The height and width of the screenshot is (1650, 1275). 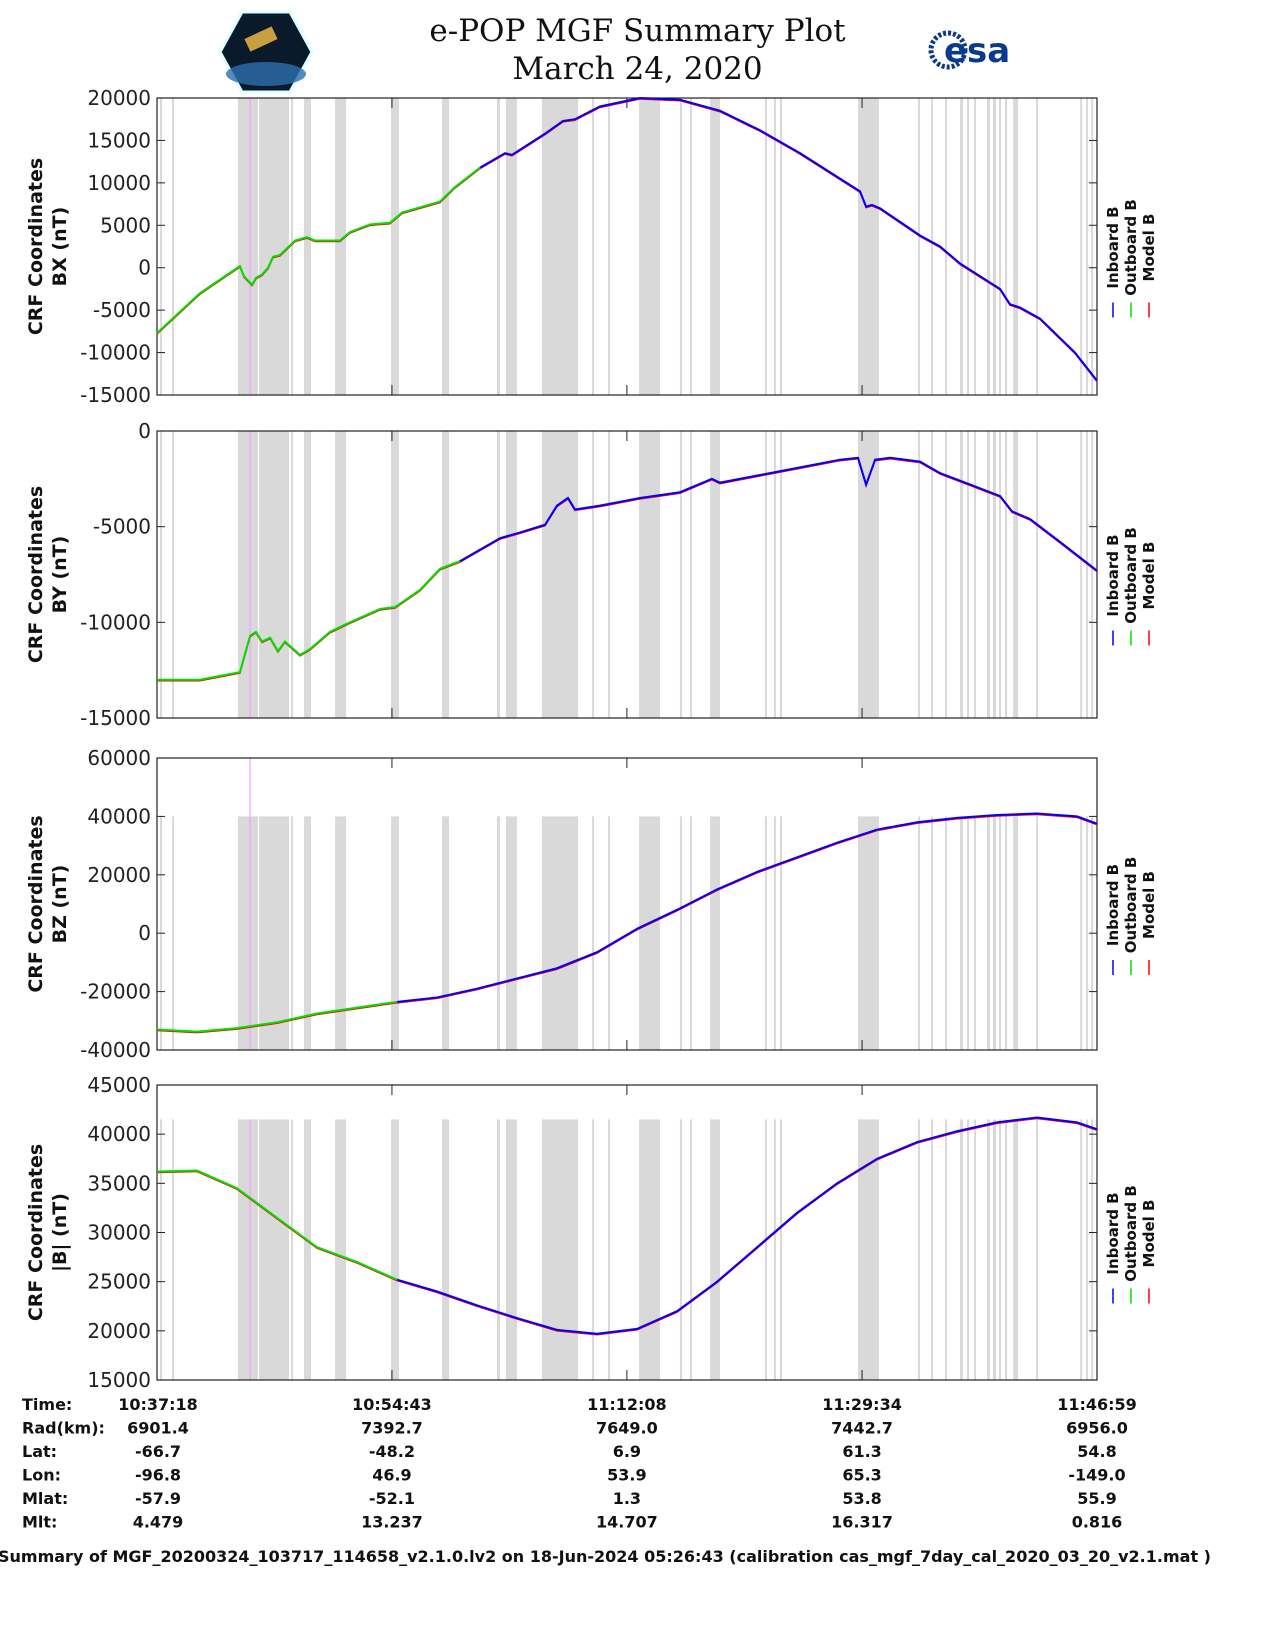 I want to click on y-tick-label: 30000, so click(x=119, y=1233).